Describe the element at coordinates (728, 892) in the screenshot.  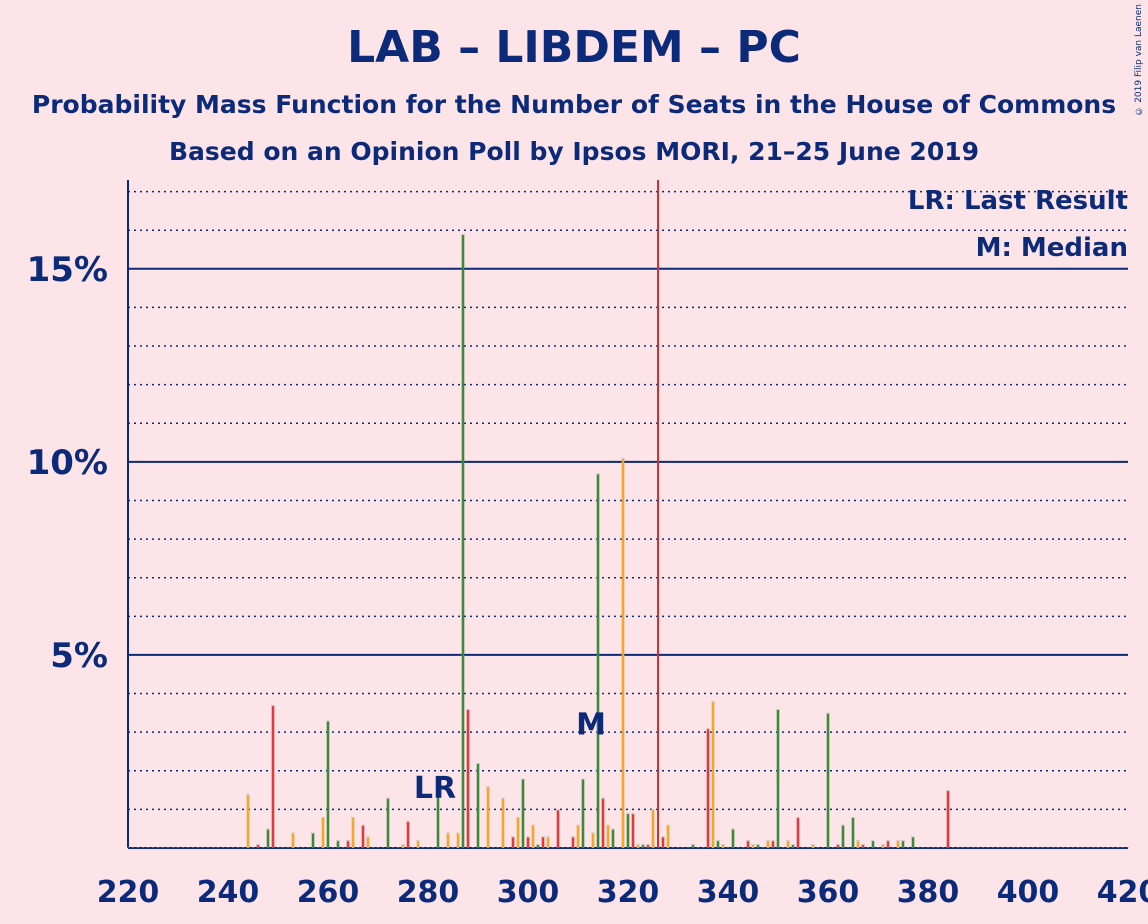
I see `x-tick-label: 340` at that location.